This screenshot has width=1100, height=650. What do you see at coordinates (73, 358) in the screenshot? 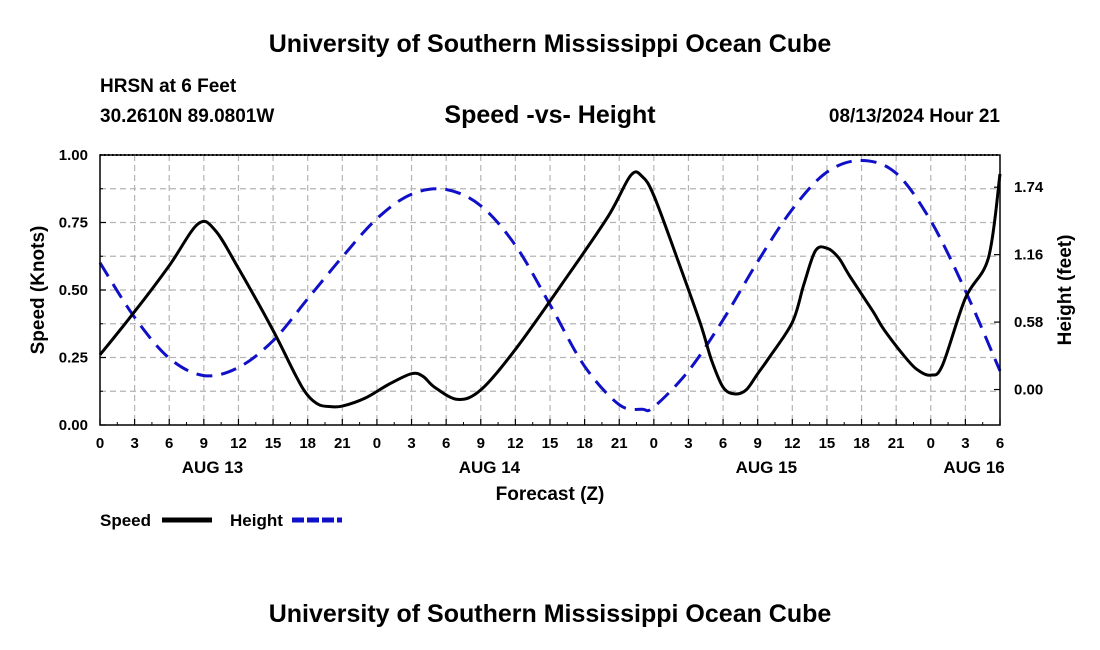
I see `y-tick-label: 0.25` at bounding box center [73, 358].